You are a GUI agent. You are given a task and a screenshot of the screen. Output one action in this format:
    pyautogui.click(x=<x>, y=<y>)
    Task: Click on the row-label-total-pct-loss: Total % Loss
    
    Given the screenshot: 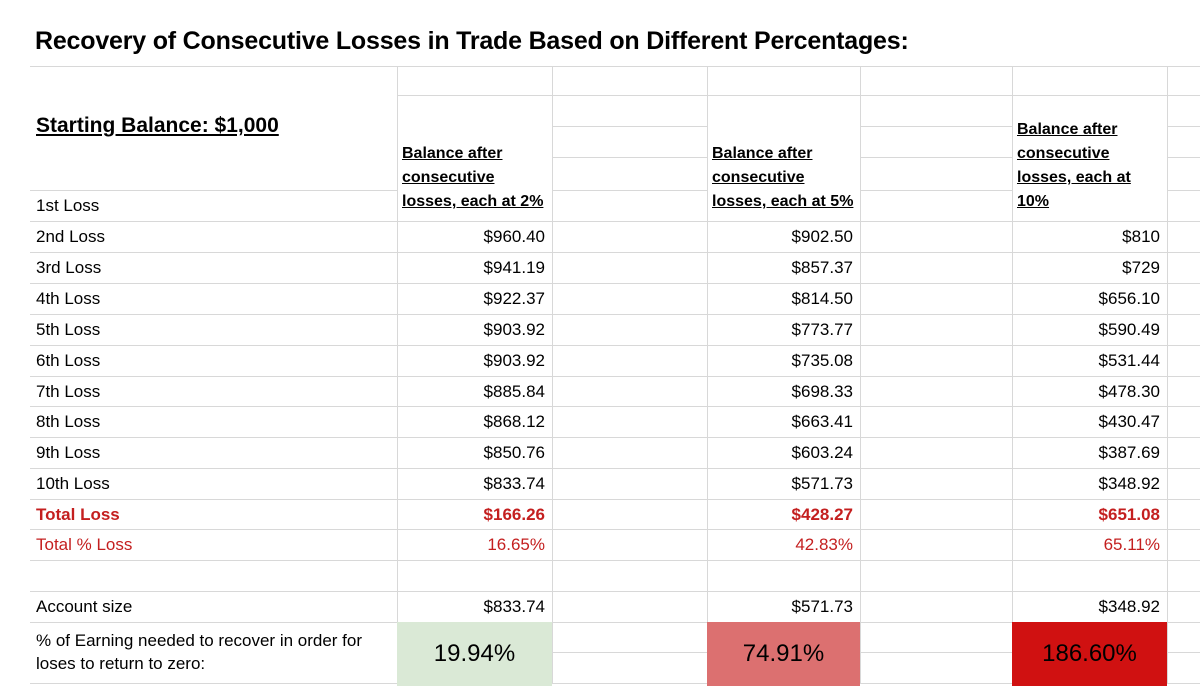 What is the action you would take?
    pyautogui.click(x=84, y=544)
    